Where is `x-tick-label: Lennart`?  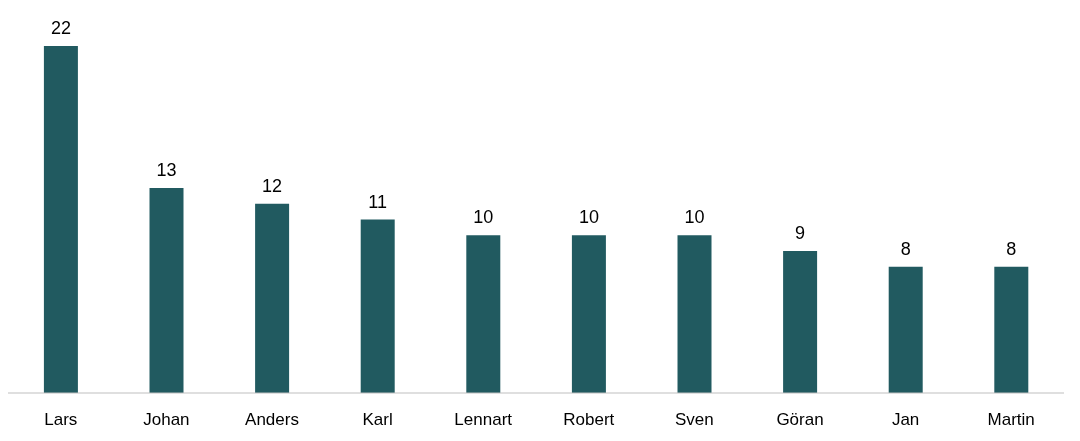 x-tick-label: Lennart is located at coordinates (483, 420).